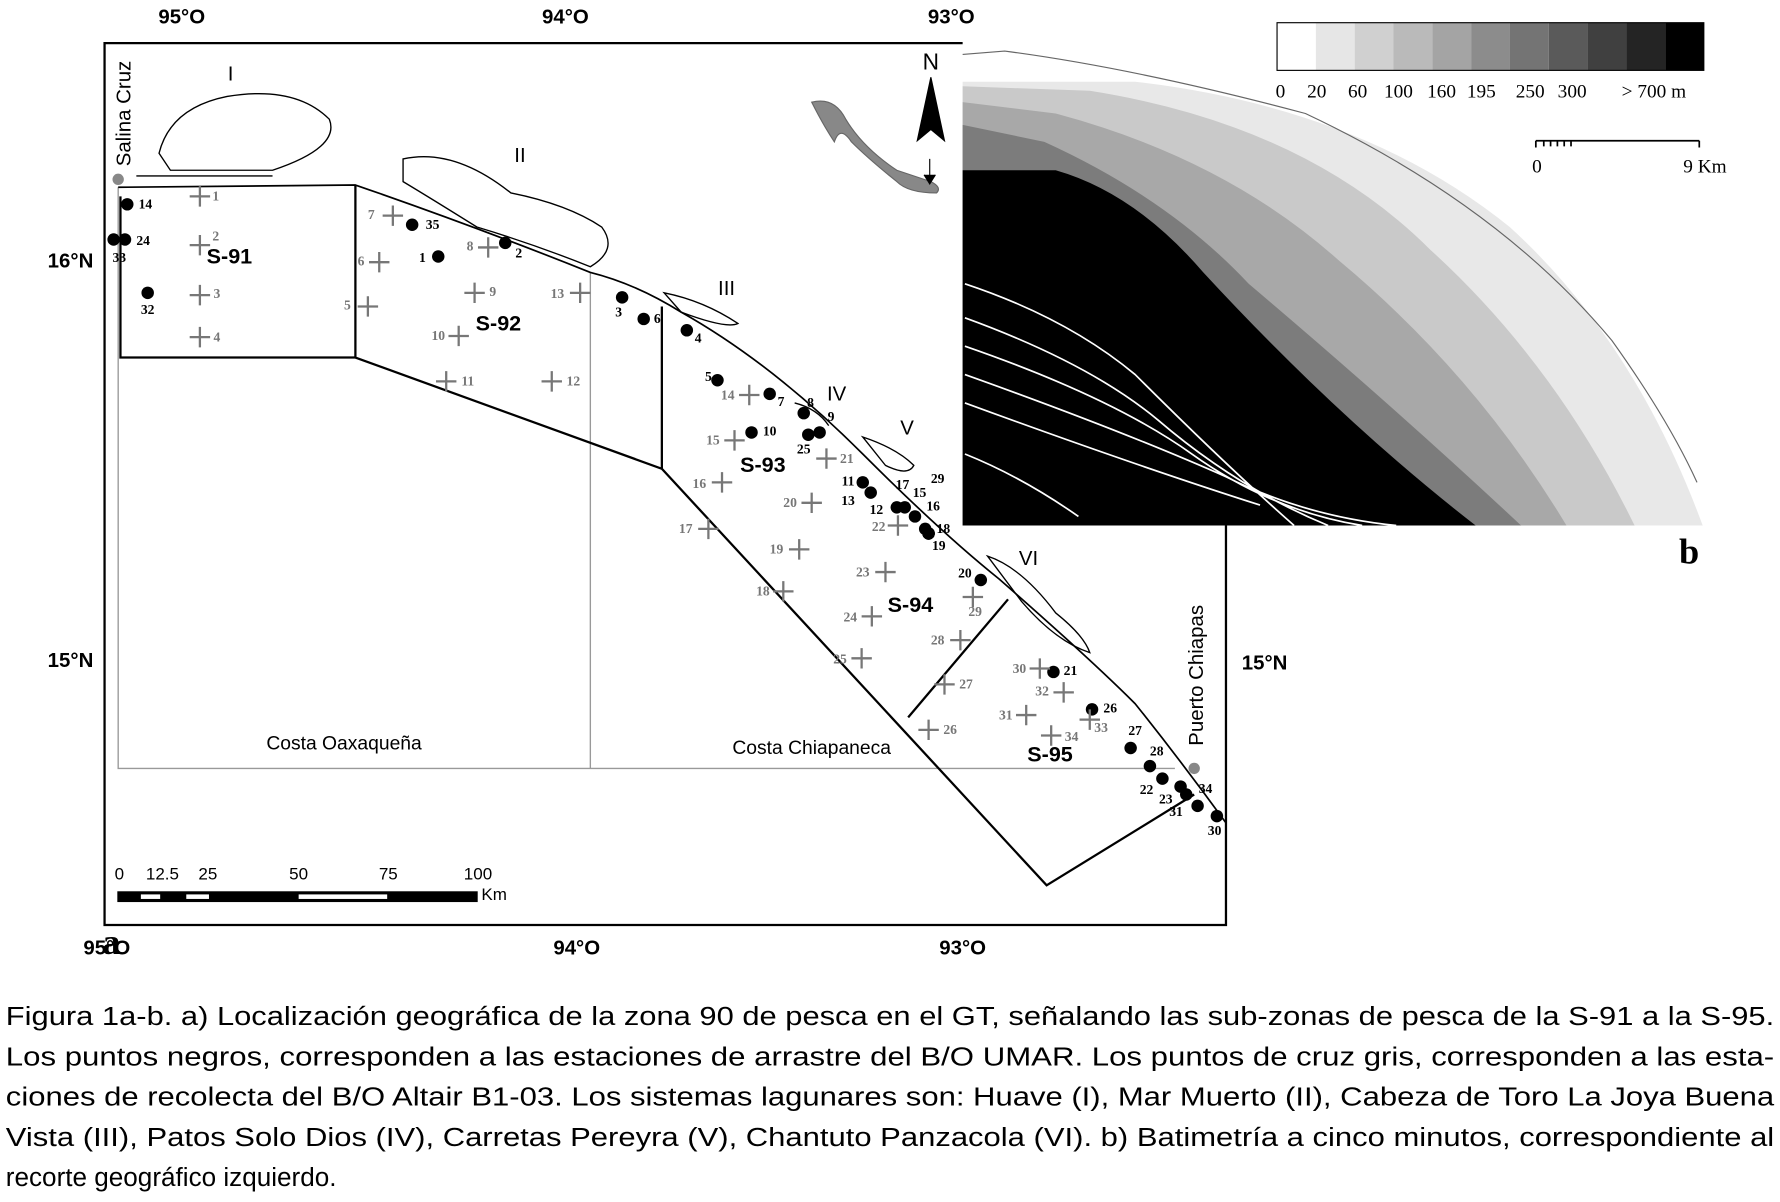 Image resolution: width=1780 pixels, height=1202 pixels. What do you see at coordinates (1157, 751) in the screenshot?
I see `umar-station-label: 28` at bounding box center [1157, 751].